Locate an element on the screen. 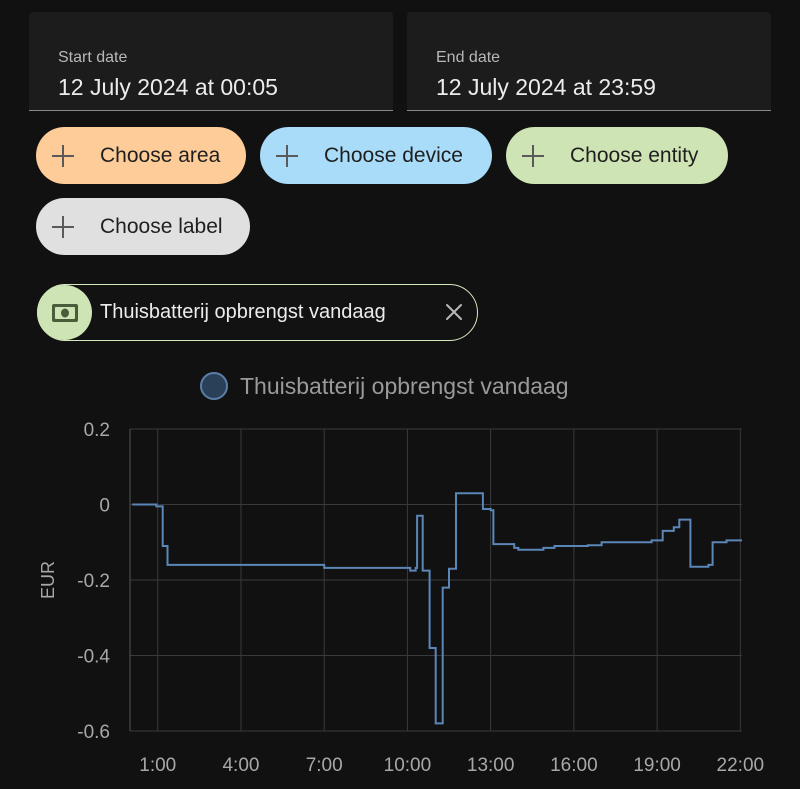 Image resolution: width=800 pixels, height=789 pixels. choose-area-label: Choose area is located at coordinates (160, 155).